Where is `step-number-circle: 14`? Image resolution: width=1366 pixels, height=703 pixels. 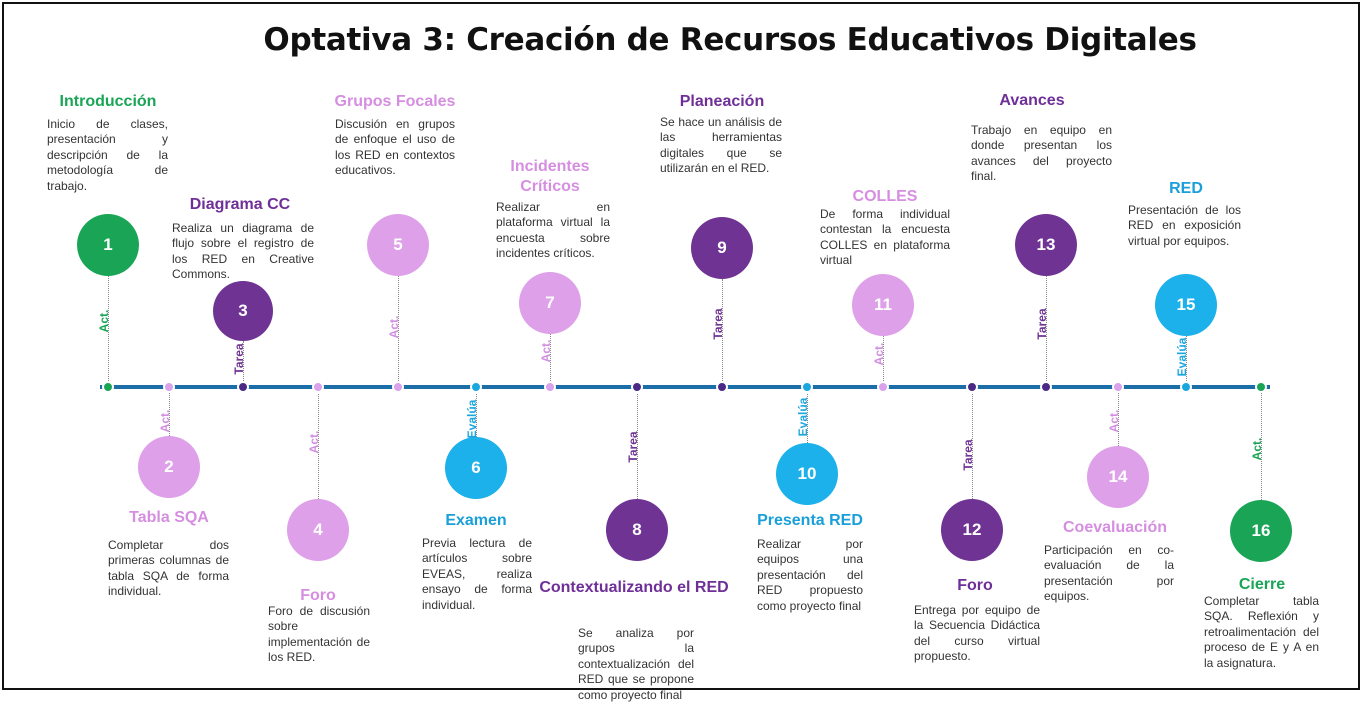
step-number-circle: 14 is located at coordinates (1118, 477).